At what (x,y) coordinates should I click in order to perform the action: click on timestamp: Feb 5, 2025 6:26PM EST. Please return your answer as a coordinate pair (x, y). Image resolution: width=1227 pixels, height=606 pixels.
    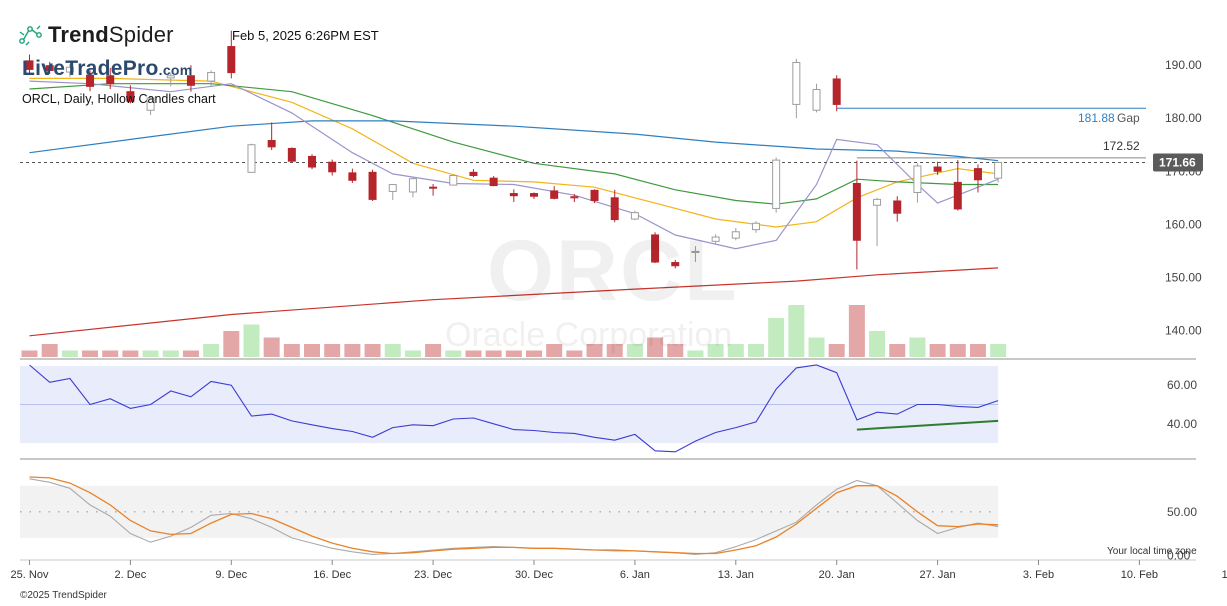
    Looking at the image, I should click on (305, 35).